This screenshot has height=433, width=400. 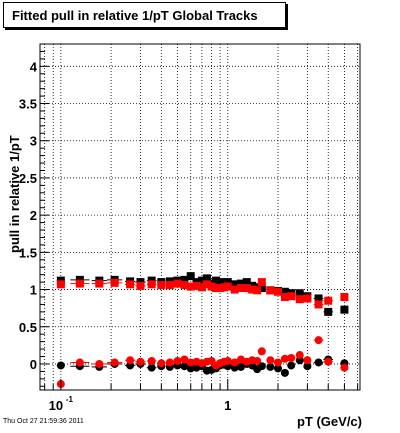 I want to click on y-tick-label: 0, so click(x=33, y=364).